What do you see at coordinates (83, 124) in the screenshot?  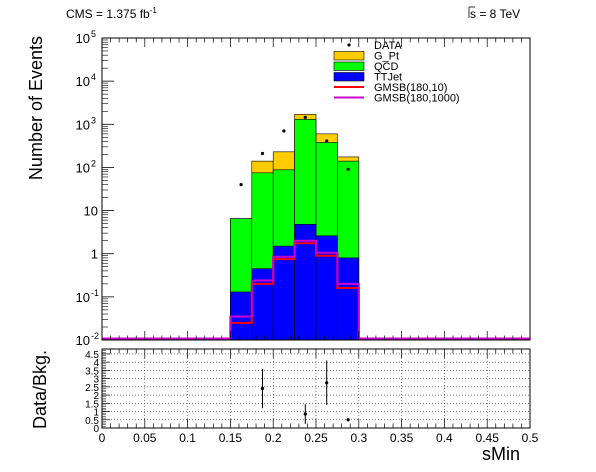 I see `top-y-tick-label-5: 10` at bounding box center [83, 124].